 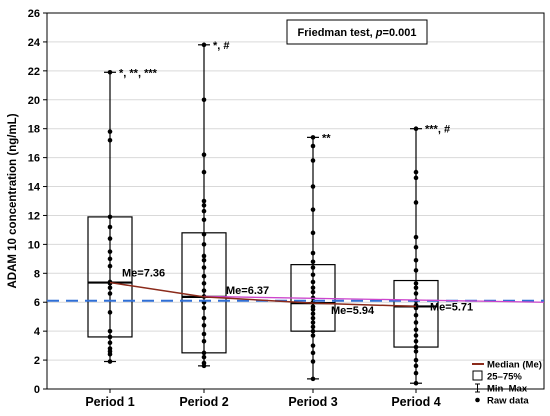 I want to click on y-tick-label: 10, so click(x=34, y=245).